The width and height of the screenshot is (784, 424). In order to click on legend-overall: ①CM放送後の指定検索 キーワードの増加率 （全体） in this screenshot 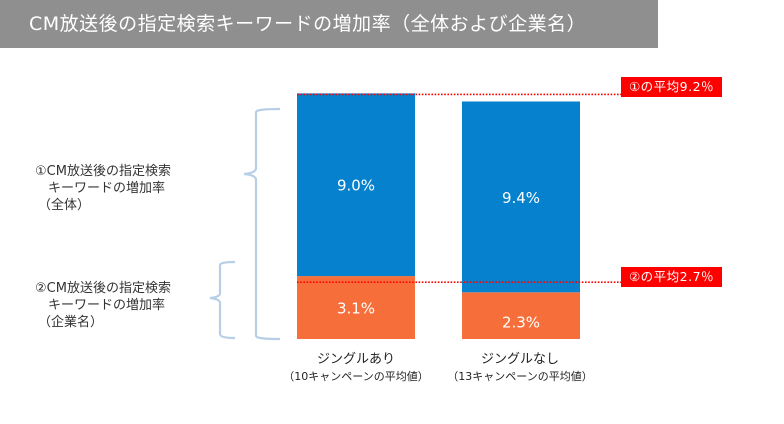, I will do `click(103, 188)`.